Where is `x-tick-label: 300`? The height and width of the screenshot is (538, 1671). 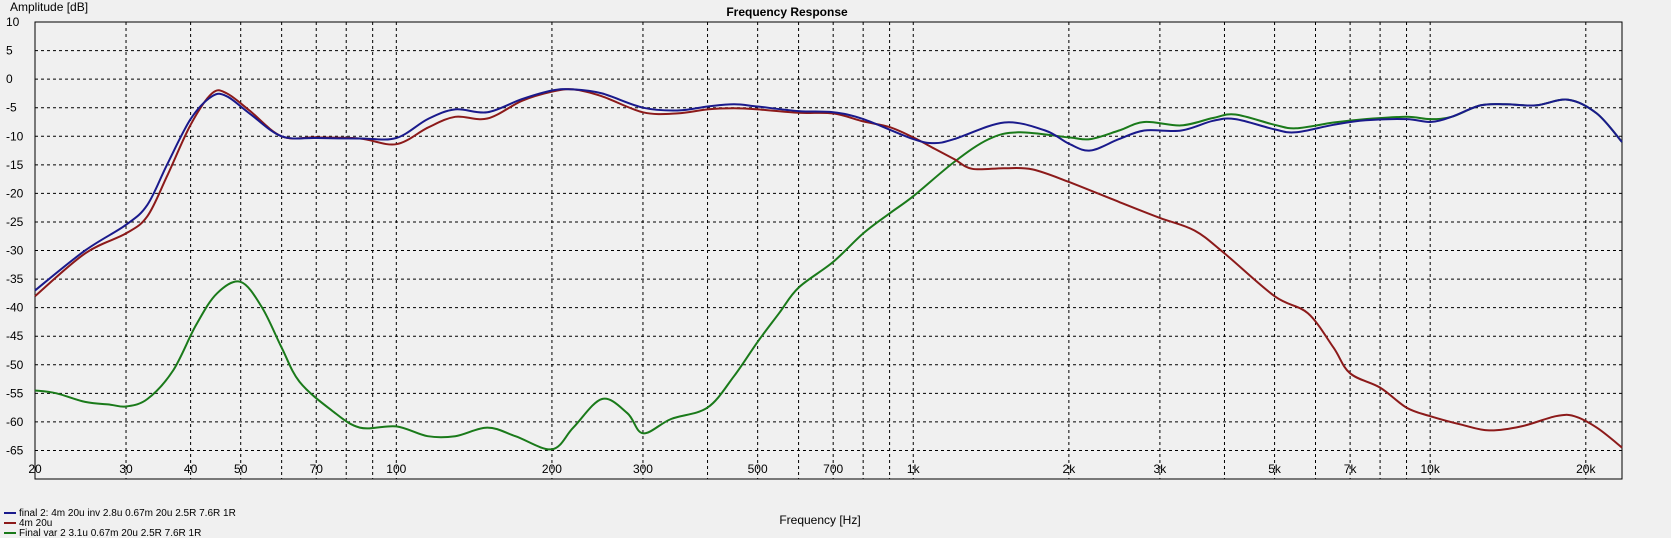 x-tick-label: 300 is located at coordinates (643, 469).